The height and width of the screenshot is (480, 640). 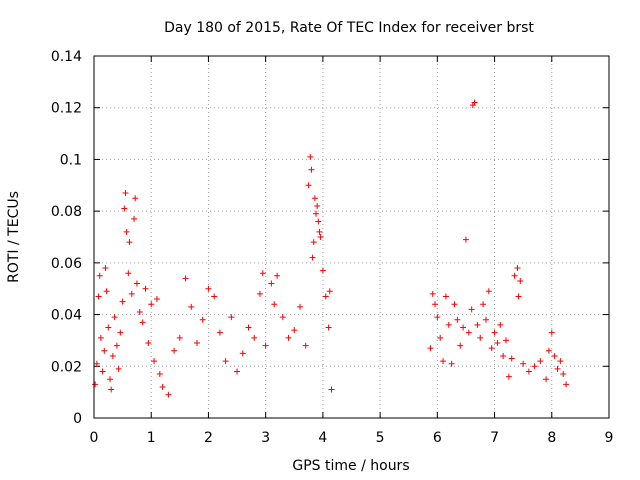 I want to click on y-tick-label: 0.06, so click(x=66, y=264).